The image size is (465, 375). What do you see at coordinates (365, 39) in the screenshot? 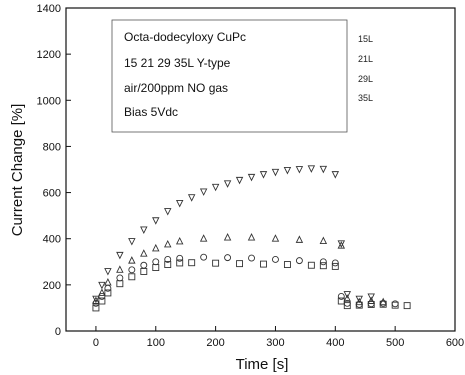
I see `legend-series-15l: 15L` at bounding box center [365, 39].